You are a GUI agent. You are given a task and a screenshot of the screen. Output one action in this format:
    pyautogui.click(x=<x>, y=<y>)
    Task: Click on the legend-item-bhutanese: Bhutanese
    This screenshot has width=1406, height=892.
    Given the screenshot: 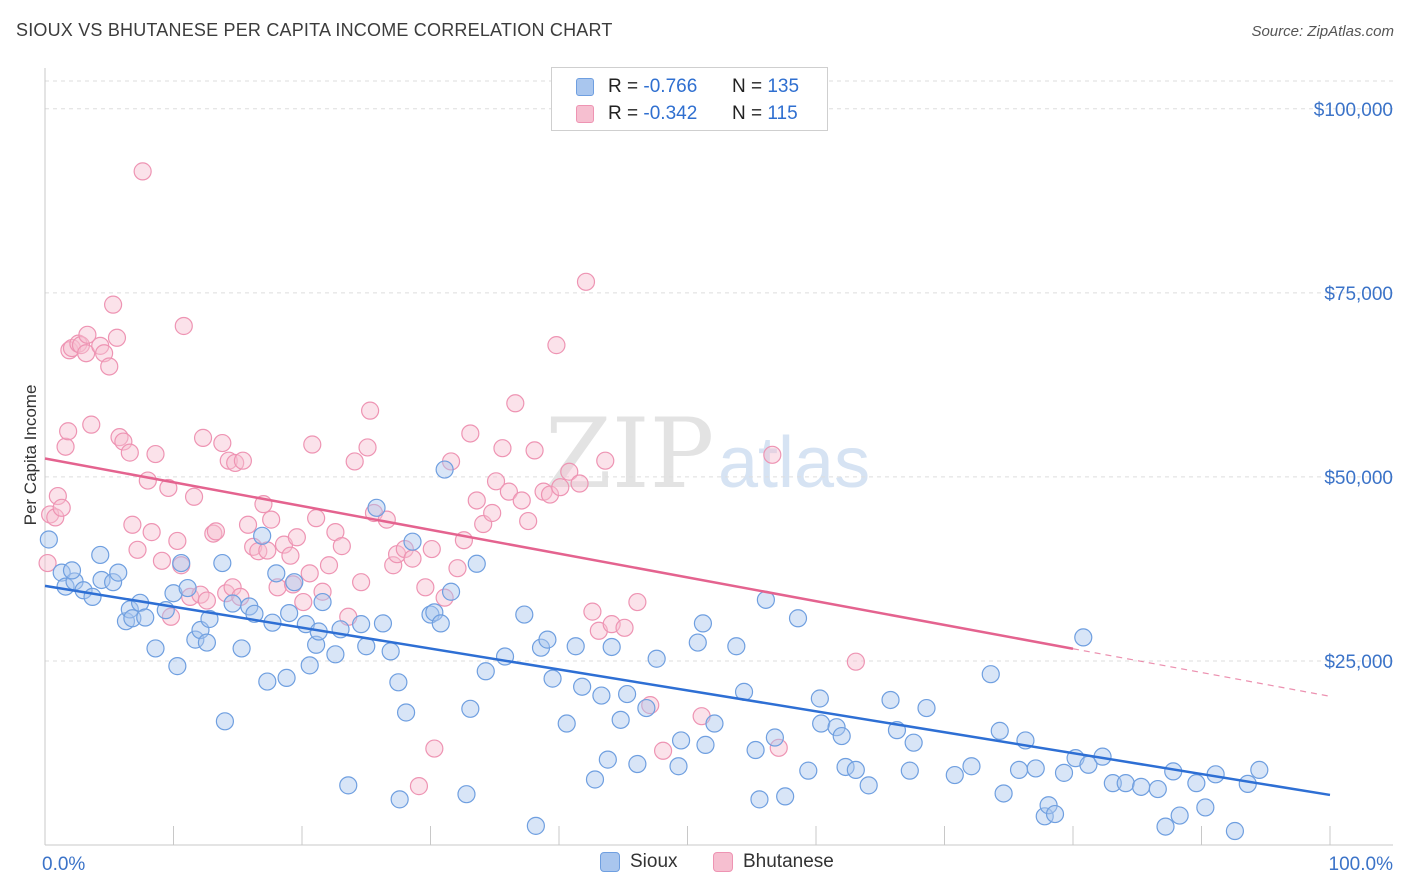 What is the action you would take?
    pyautogui.click(x=773, y=862)
    